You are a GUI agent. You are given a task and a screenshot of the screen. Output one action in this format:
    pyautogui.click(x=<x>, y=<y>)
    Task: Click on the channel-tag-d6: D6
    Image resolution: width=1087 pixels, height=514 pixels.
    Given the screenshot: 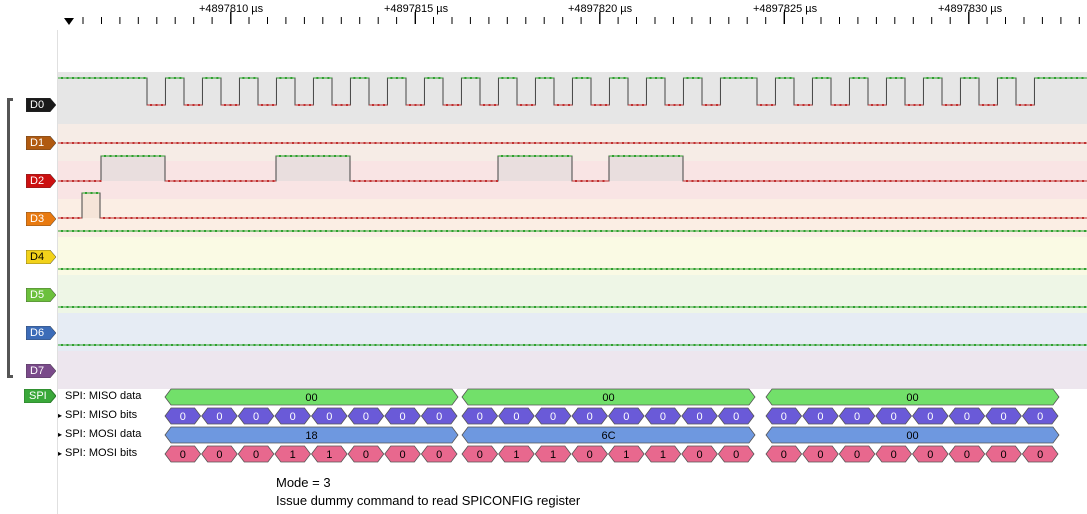 What is the action you would take?
    pyautogui.click(x=41, y=333)
    